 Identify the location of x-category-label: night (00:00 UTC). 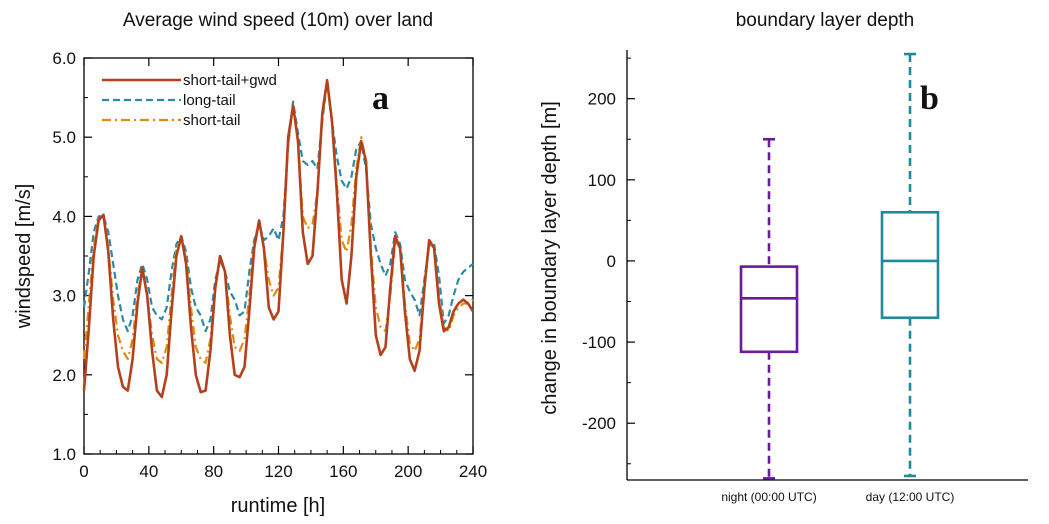
(768, 497).